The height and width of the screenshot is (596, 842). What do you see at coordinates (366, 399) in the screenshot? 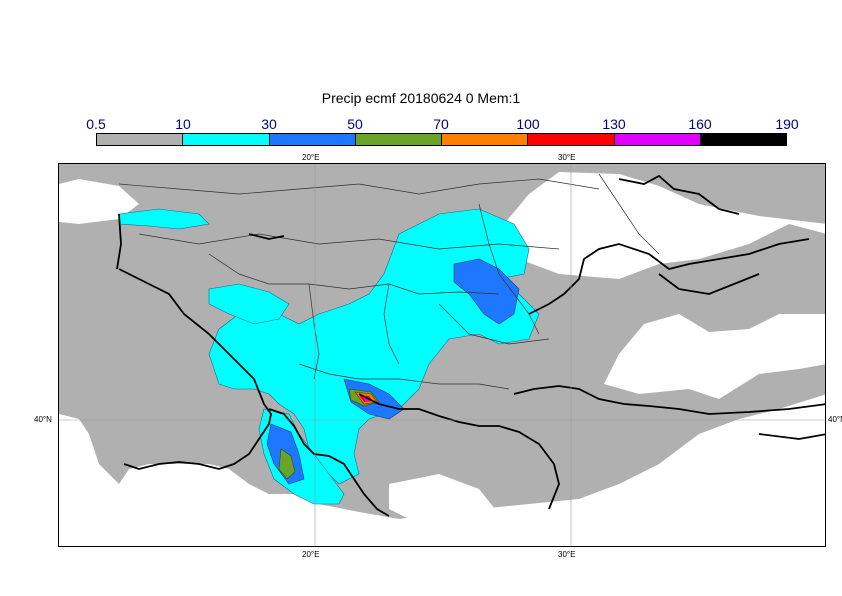
I see `precip-area-magenta` at bounding box center [366, 399].